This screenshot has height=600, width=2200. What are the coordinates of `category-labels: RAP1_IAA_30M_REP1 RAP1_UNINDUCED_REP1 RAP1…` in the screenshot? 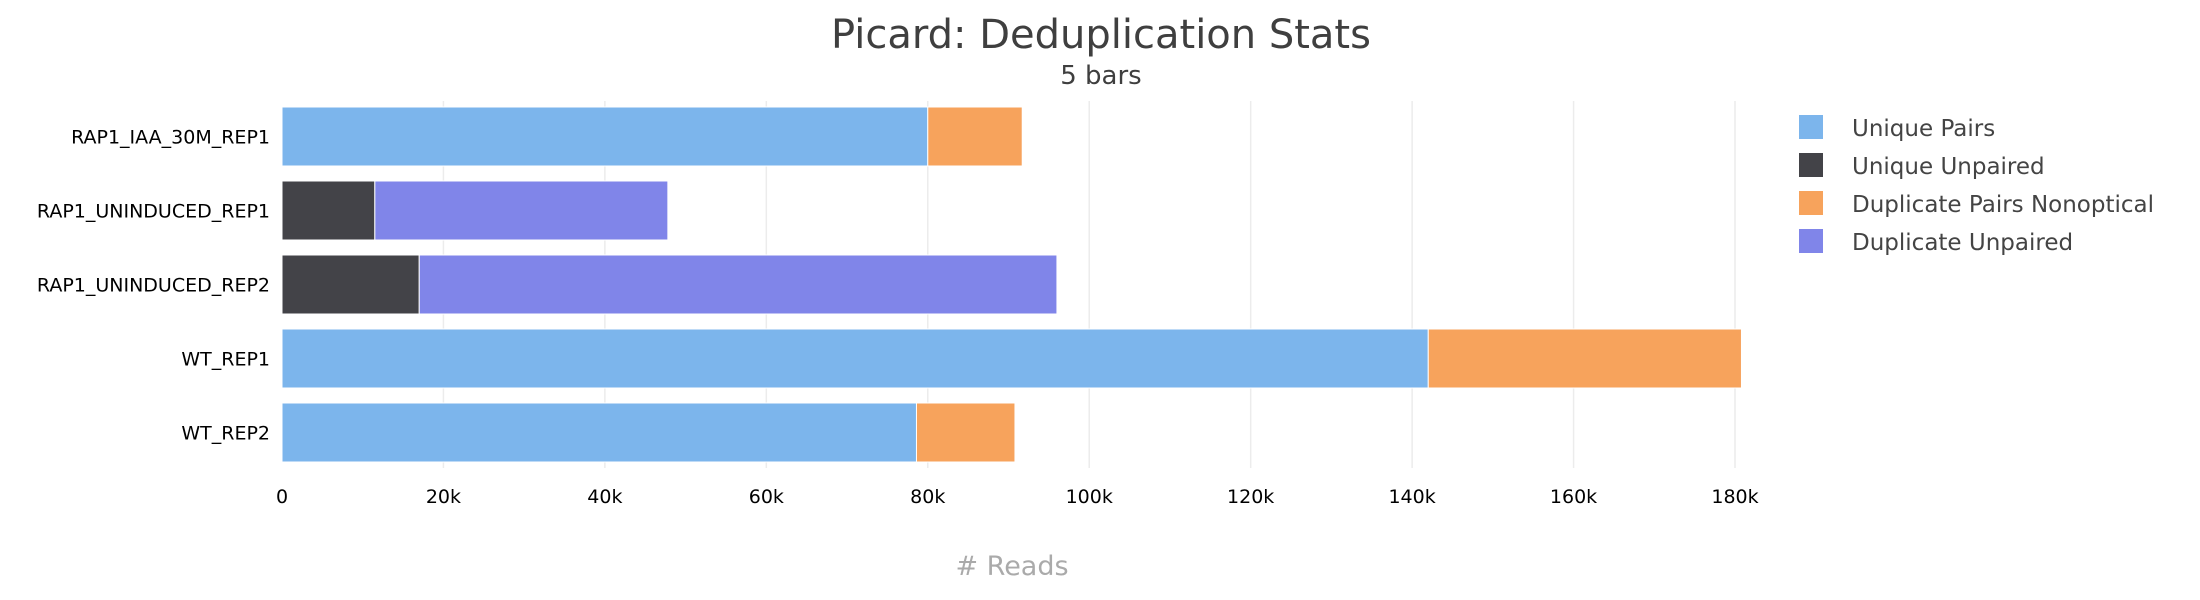 It's located at (153, 286).